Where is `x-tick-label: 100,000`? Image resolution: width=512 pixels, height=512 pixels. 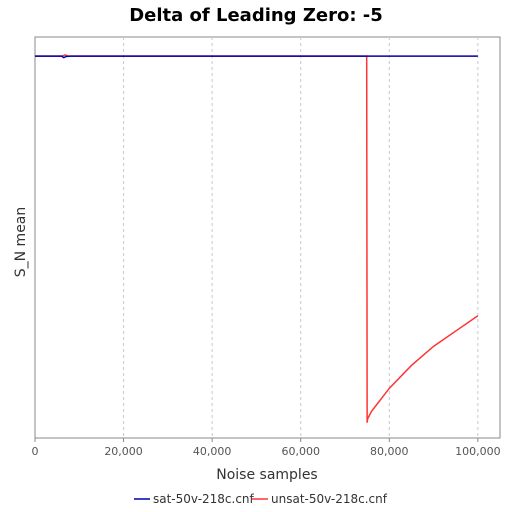 x-tick-label: 100,000 is located at coordinates (478, 451).